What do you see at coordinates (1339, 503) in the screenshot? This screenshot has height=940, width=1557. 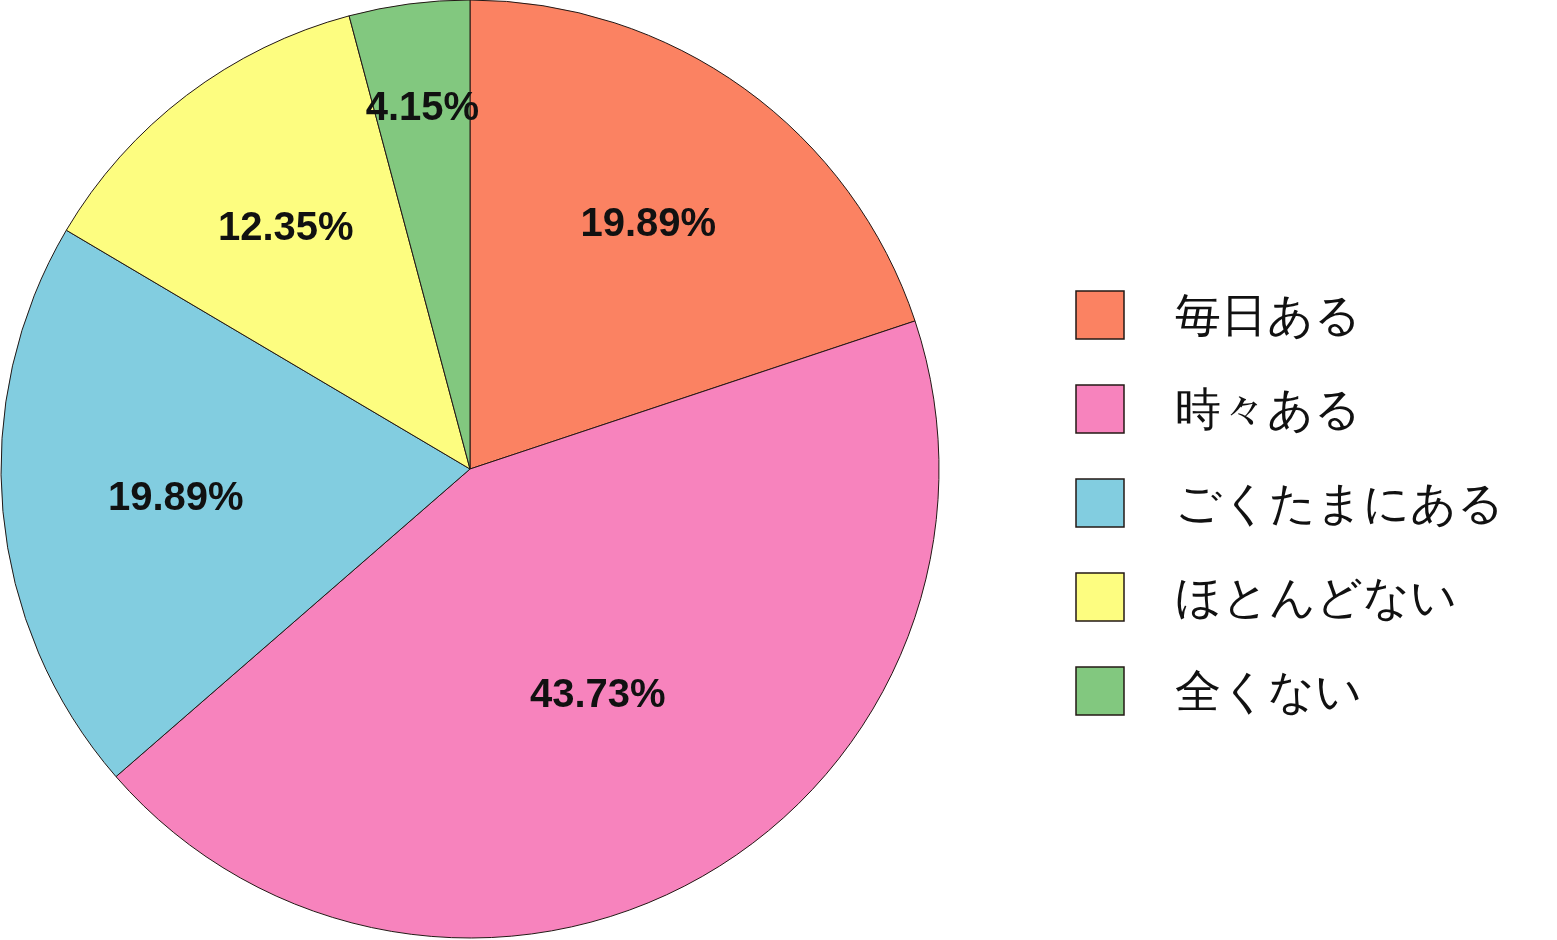 I see `legend-label: ごくたまにある` at bounding box center [1339, 503].